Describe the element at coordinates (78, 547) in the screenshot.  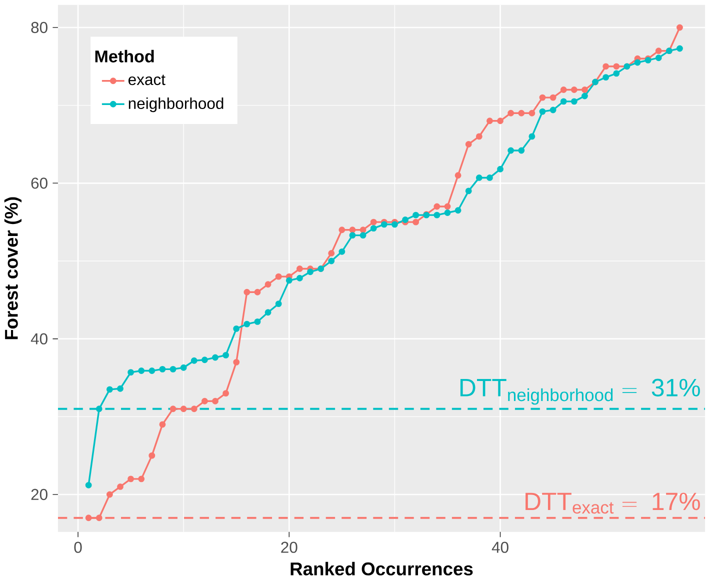
I see `x-tick-label: 0` at that location.